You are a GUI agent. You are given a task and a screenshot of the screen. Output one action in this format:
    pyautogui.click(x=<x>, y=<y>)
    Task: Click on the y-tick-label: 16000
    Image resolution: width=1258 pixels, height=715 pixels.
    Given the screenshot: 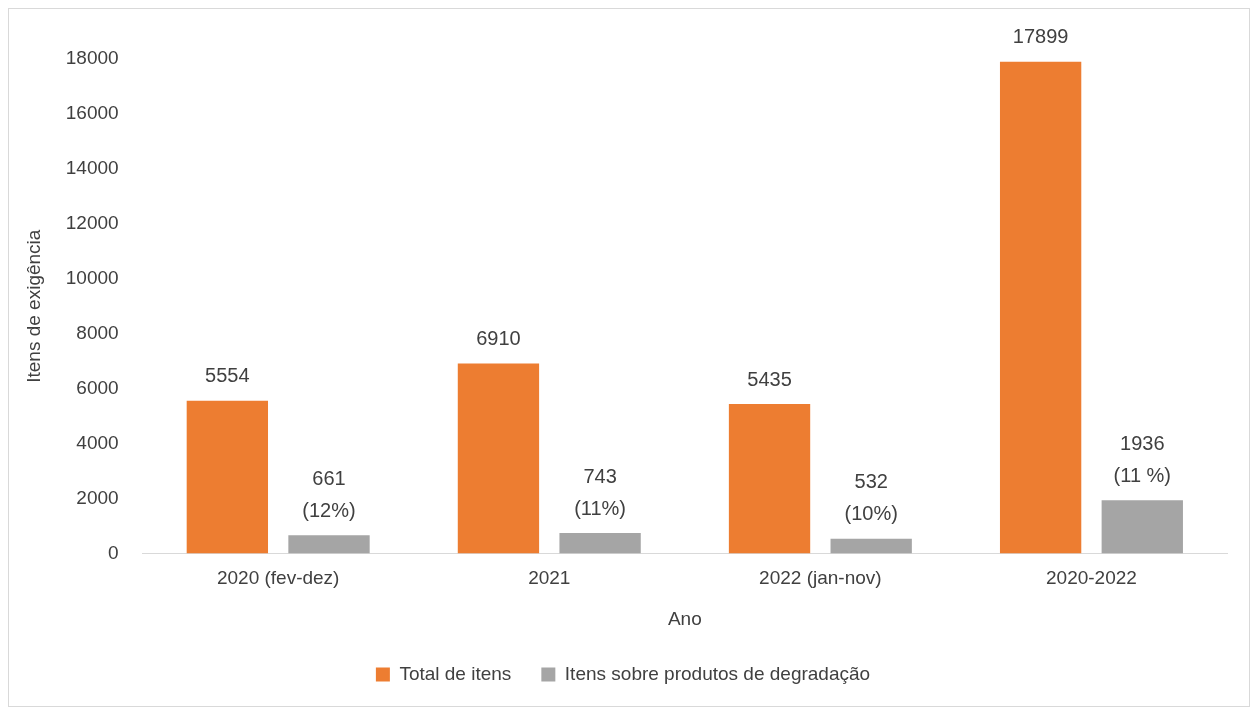 What is the action you would take?
    pyautogui.click(x=92, y=113)
    